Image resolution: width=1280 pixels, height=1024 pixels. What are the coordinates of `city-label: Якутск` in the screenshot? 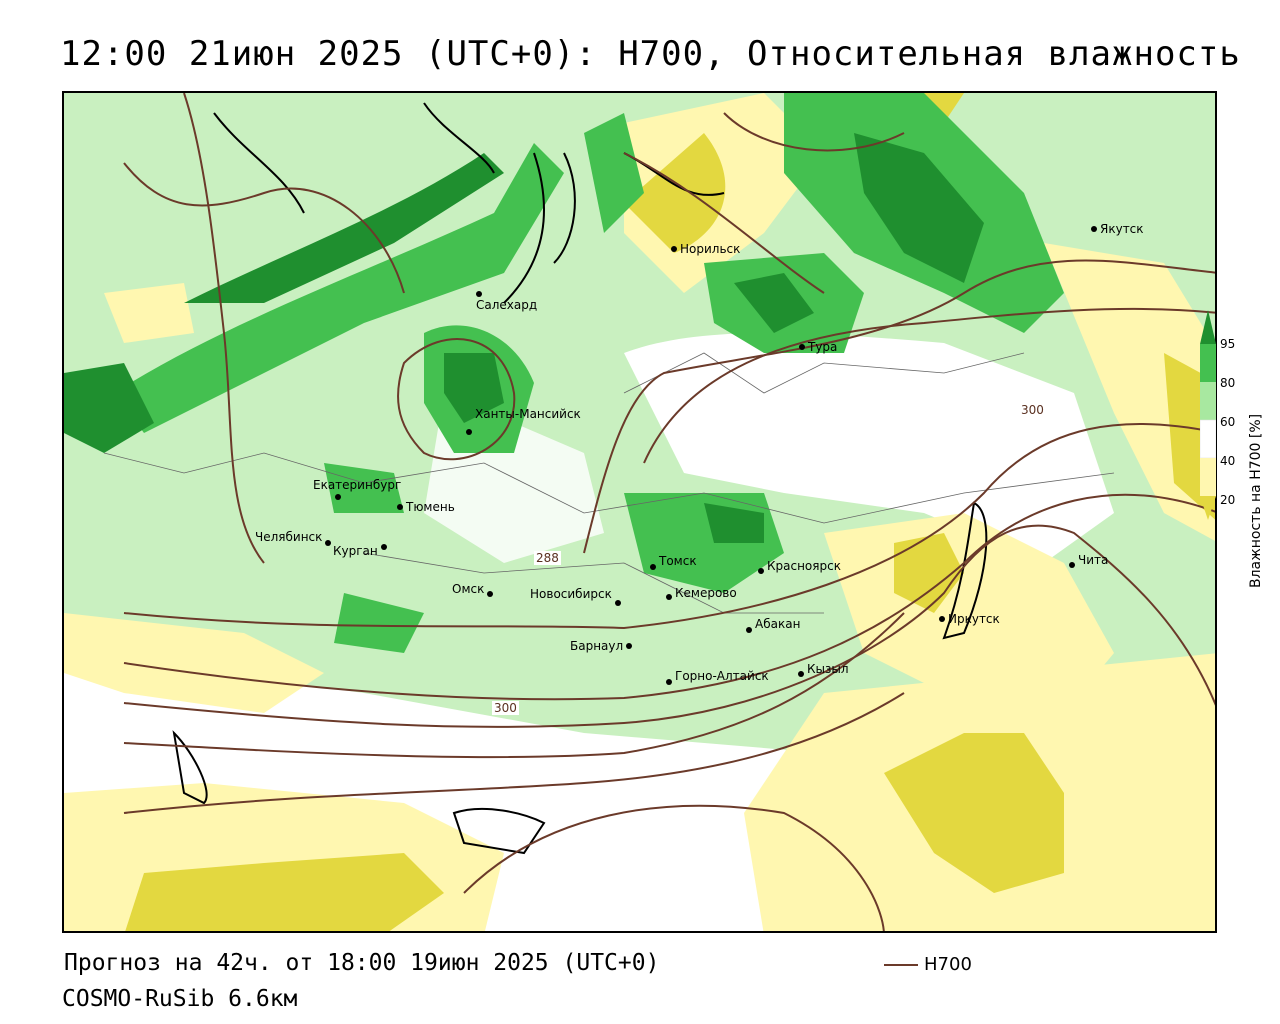 It's located at (1122, 229).